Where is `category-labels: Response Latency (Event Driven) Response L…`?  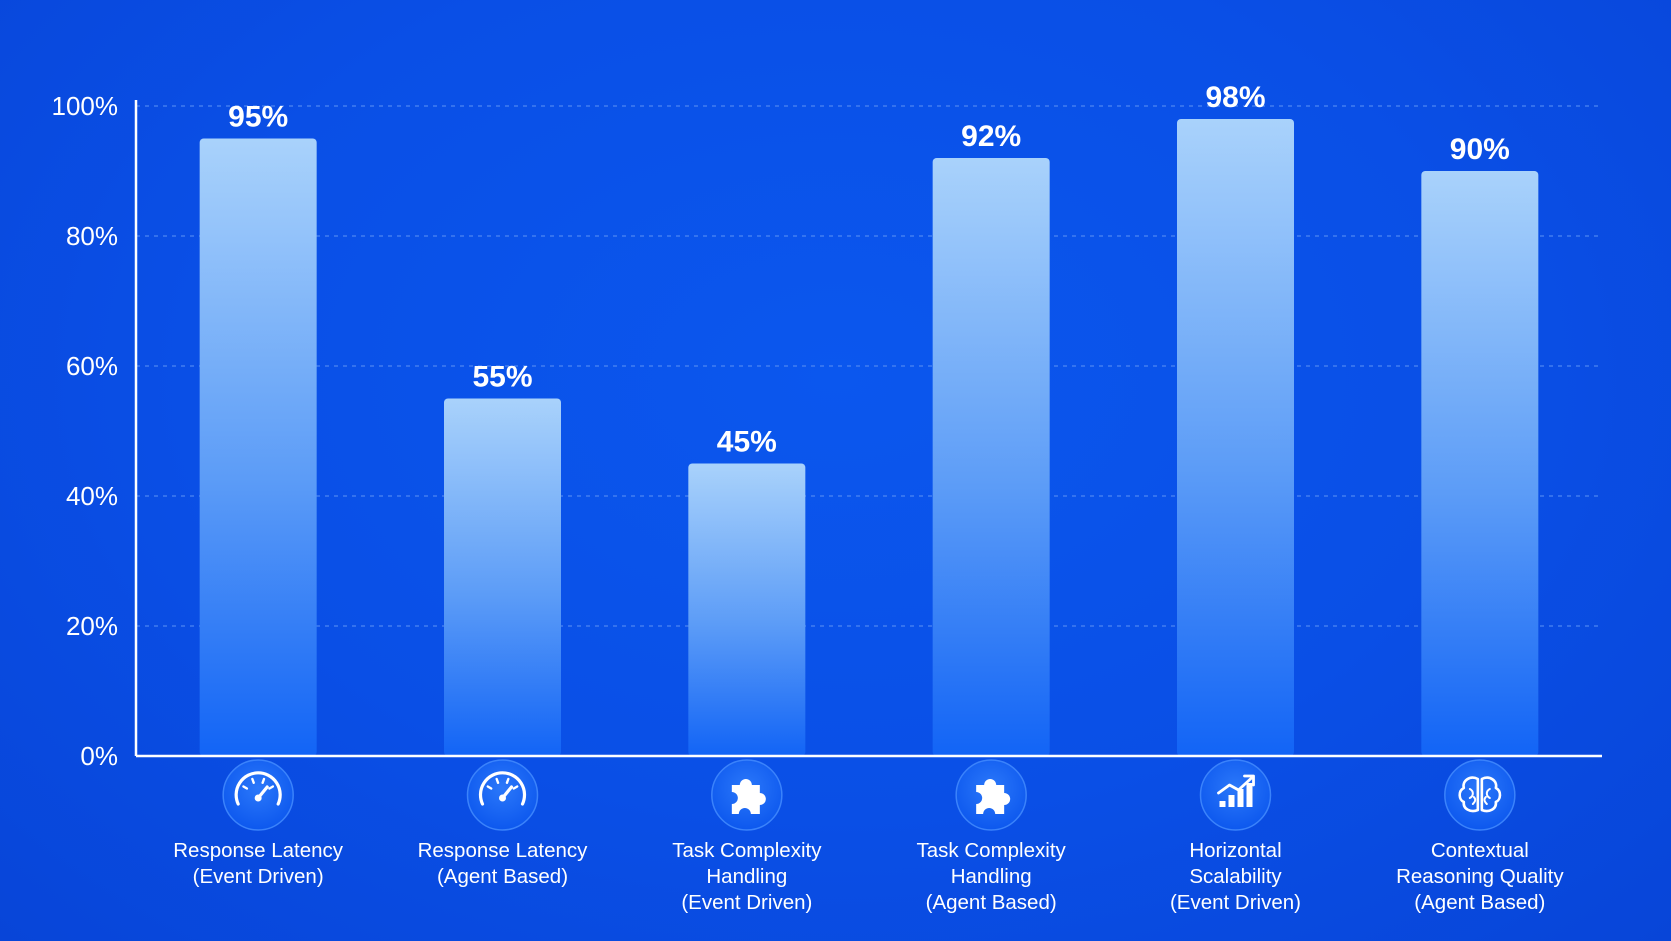
category-labels: Response Latency (Event Driven) Response L… is located at coordinates (868, 836).